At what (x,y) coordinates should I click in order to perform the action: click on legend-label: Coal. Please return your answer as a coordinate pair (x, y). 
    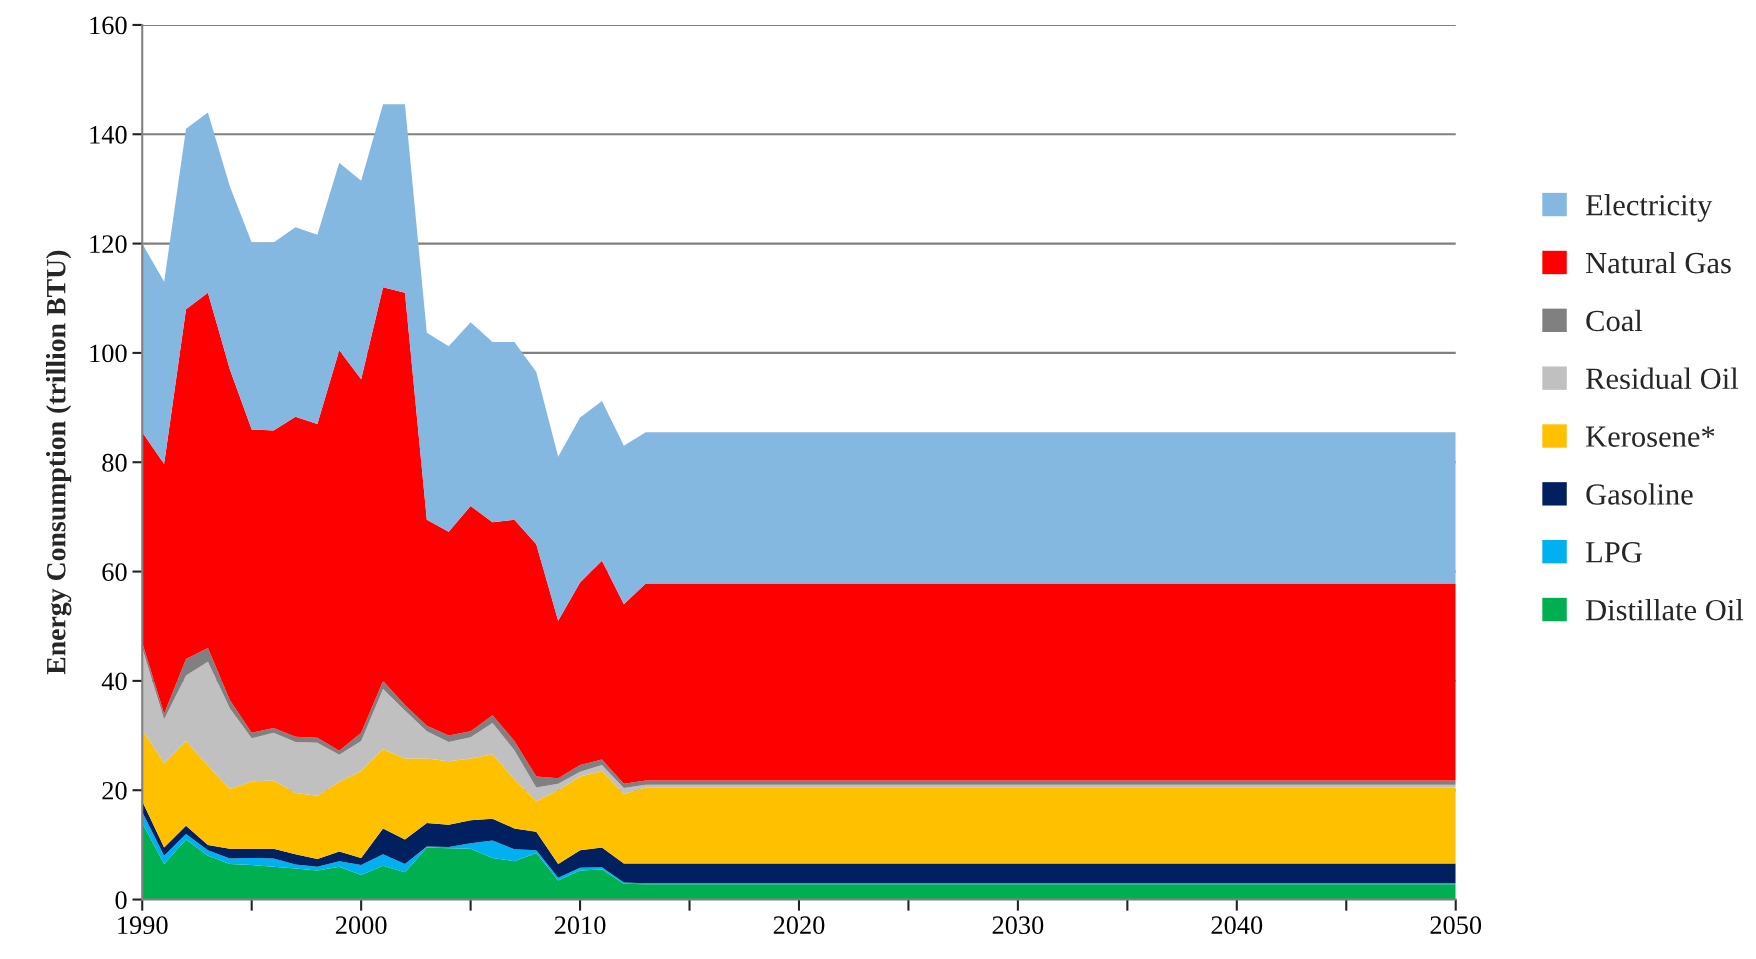
    Looking at the image, I should click on (1614, 320).